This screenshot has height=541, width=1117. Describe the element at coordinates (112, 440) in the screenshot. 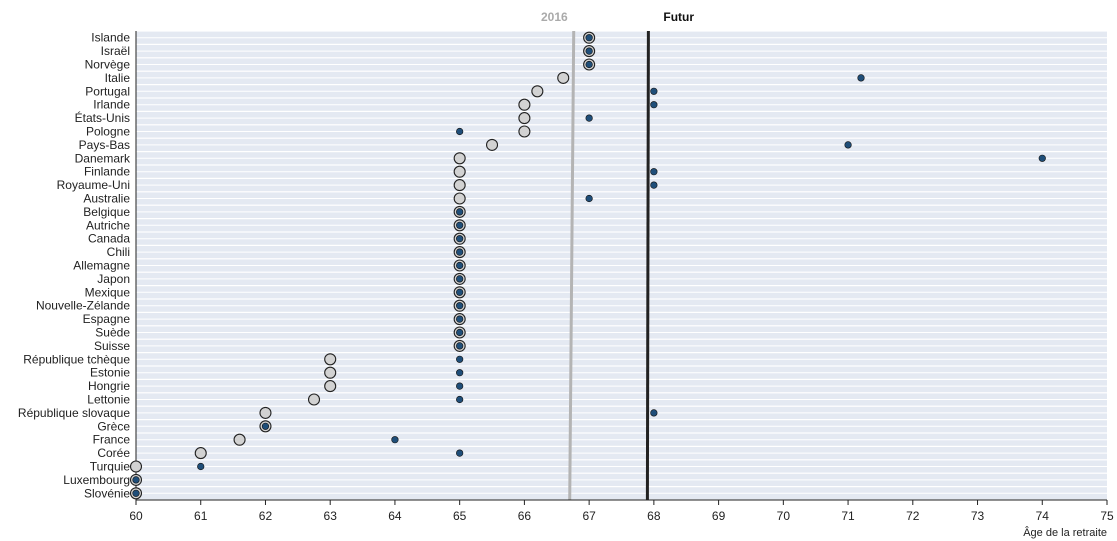

I see `country-label: France` at that location.